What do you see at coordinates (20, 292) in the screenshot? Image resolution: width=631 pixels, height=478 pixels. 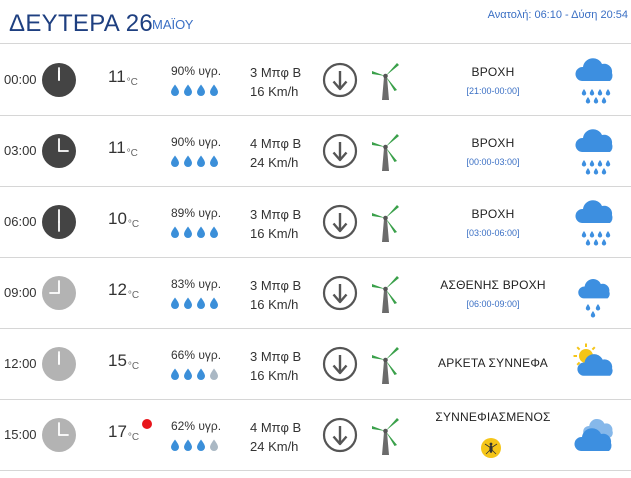 I see `forecast-time: 09:00` at bounding box center [20, 292].